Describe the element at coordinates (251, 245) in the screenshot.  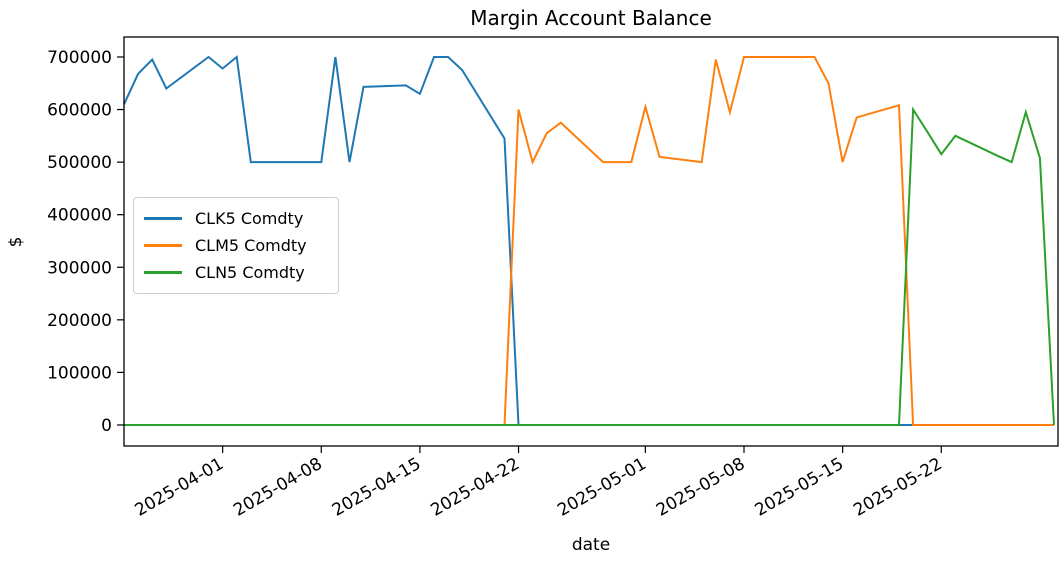
I see `legend-label-clm5: CLM5 Comdty` at that location.